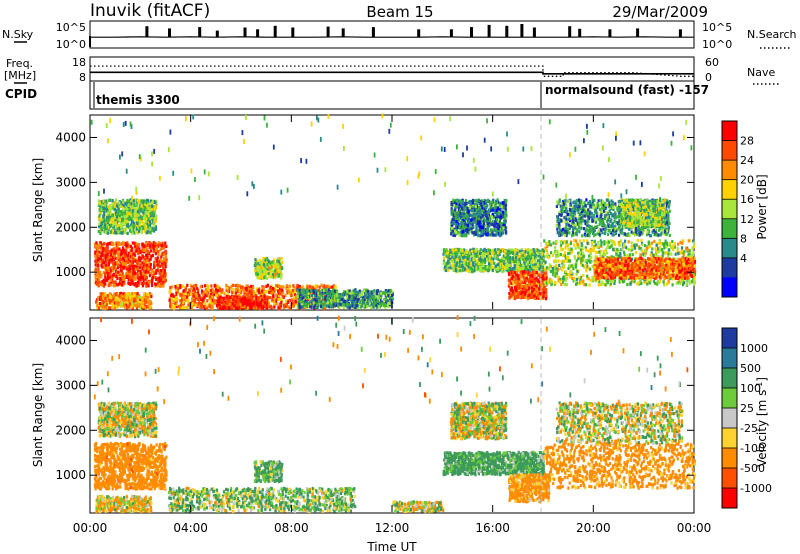 This screenshot has height=554, width=800. What do you see at coordinates (627, 90) in the screenshot?
I see `cpid-program-2: normalsound (fast) -157` at bounding box center [627, 90].